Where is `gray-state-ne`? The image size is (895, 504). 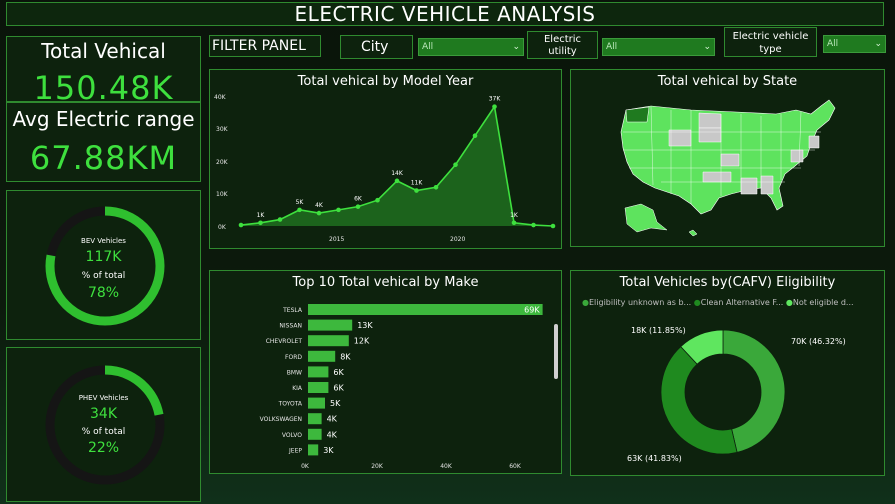
gray-state-ne is located at coordinates (814, 142).